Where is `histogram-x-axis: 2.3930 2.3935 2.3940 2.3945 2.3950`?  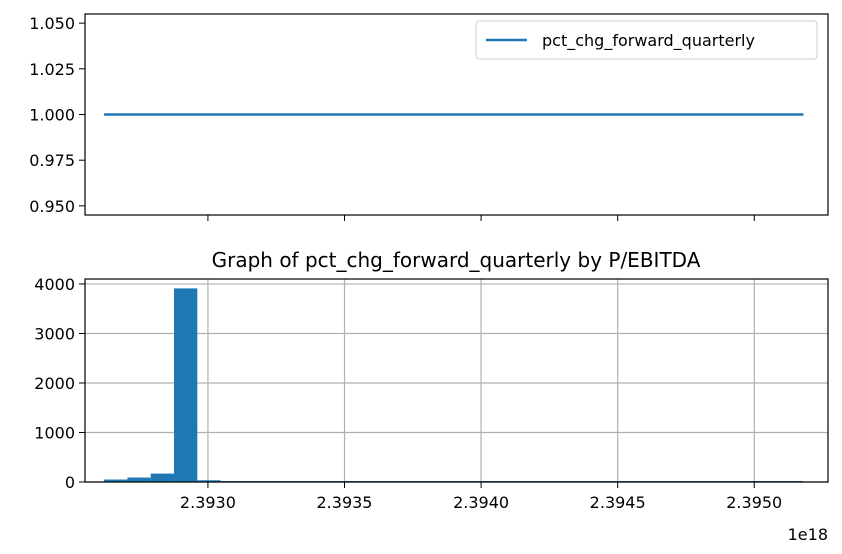 histogram-x-axis: 2.3930 2.3935 2.3940 2.3945 2.3950 is located at coordinates (481, 497).